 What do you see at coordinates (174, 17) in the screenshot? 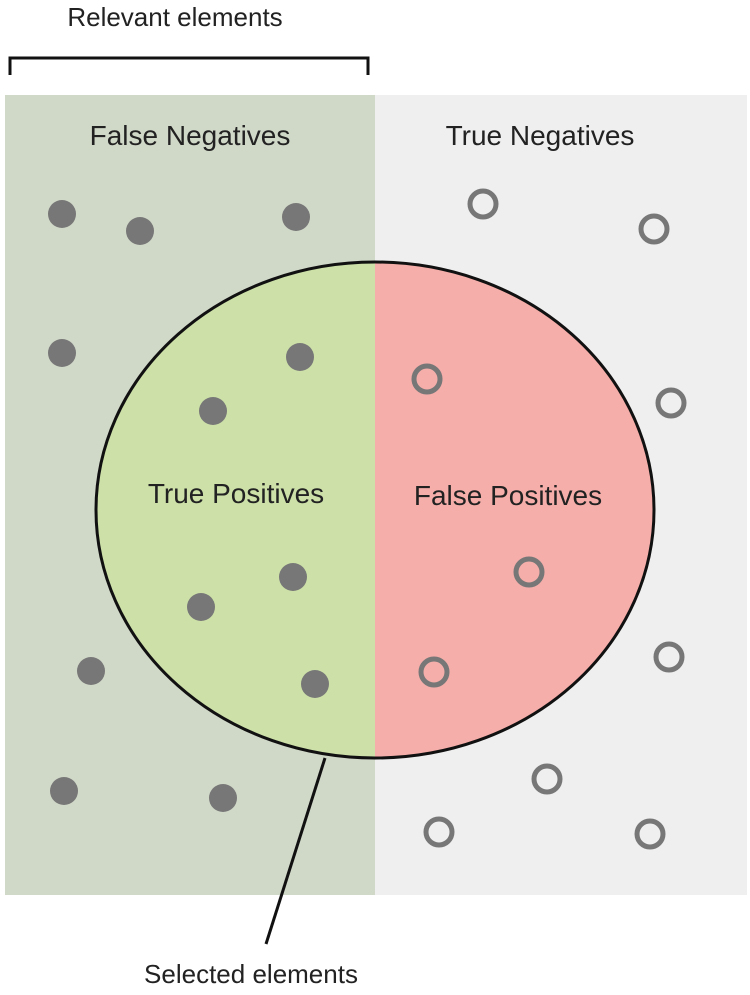
I see `relevant-elements-label: Relevant elements` at bounding box center [174, 17].